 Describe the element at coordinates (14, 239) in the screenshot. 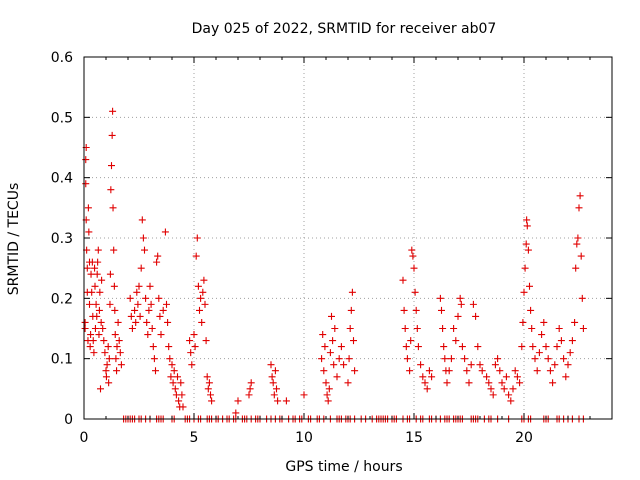

I see `y-axis-label: SRMTID / TECUs` at that location.